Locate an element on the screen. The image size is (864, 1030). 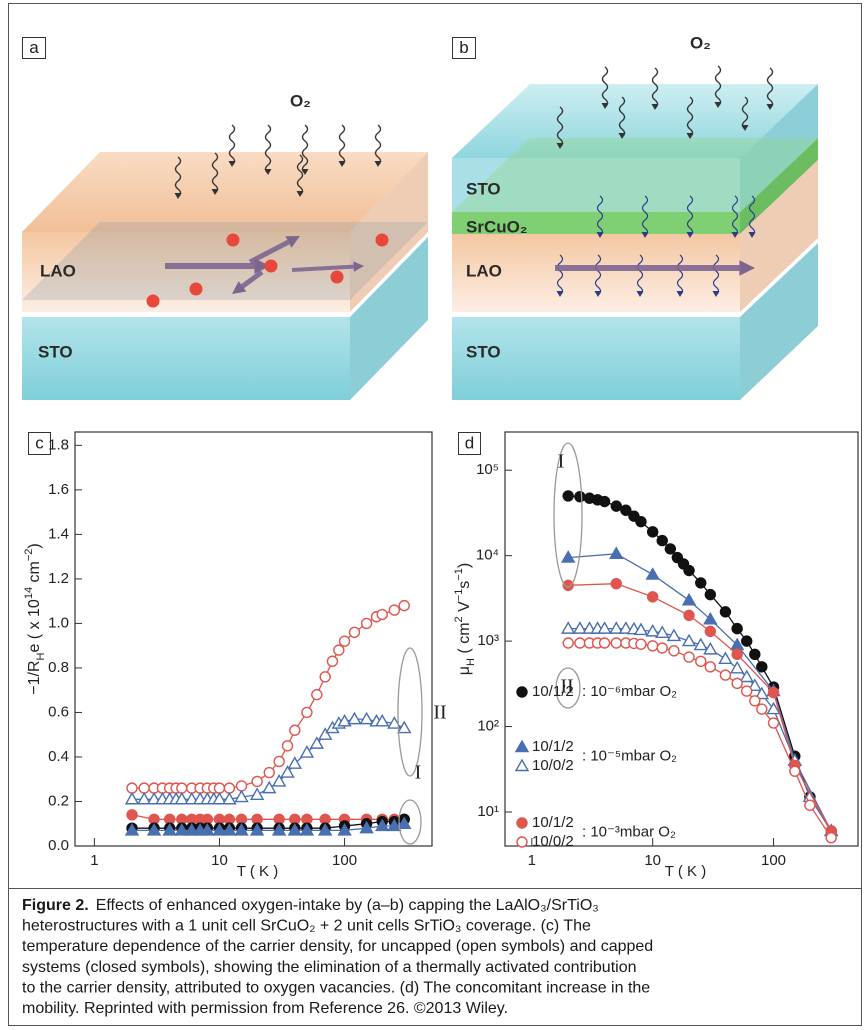
panel-label: a is located at coordinates (34, 47).